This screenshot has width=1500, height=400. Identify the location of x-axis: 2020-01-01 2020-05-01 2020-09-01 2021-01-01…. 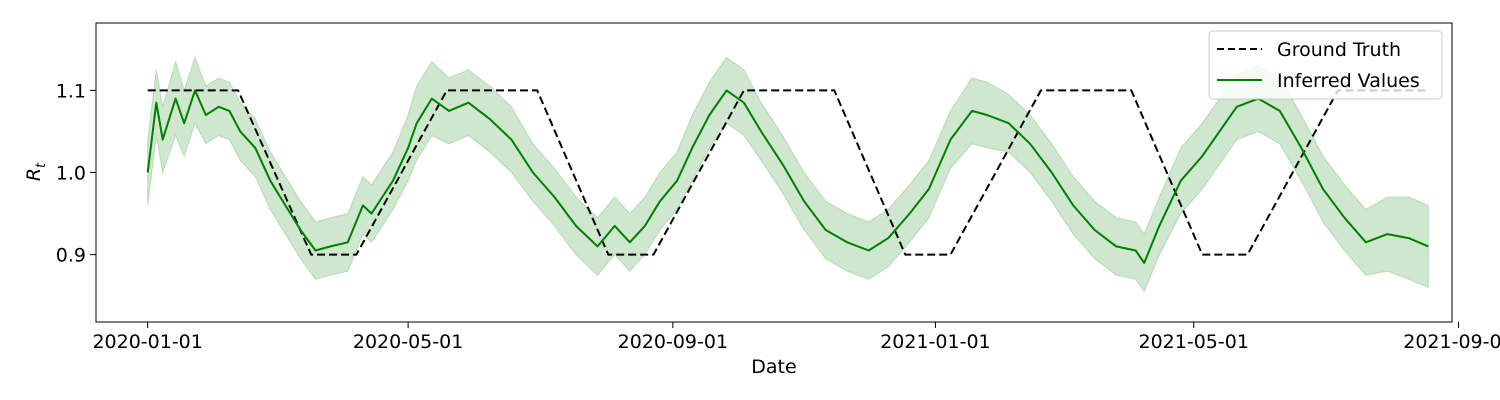
(796, 337).